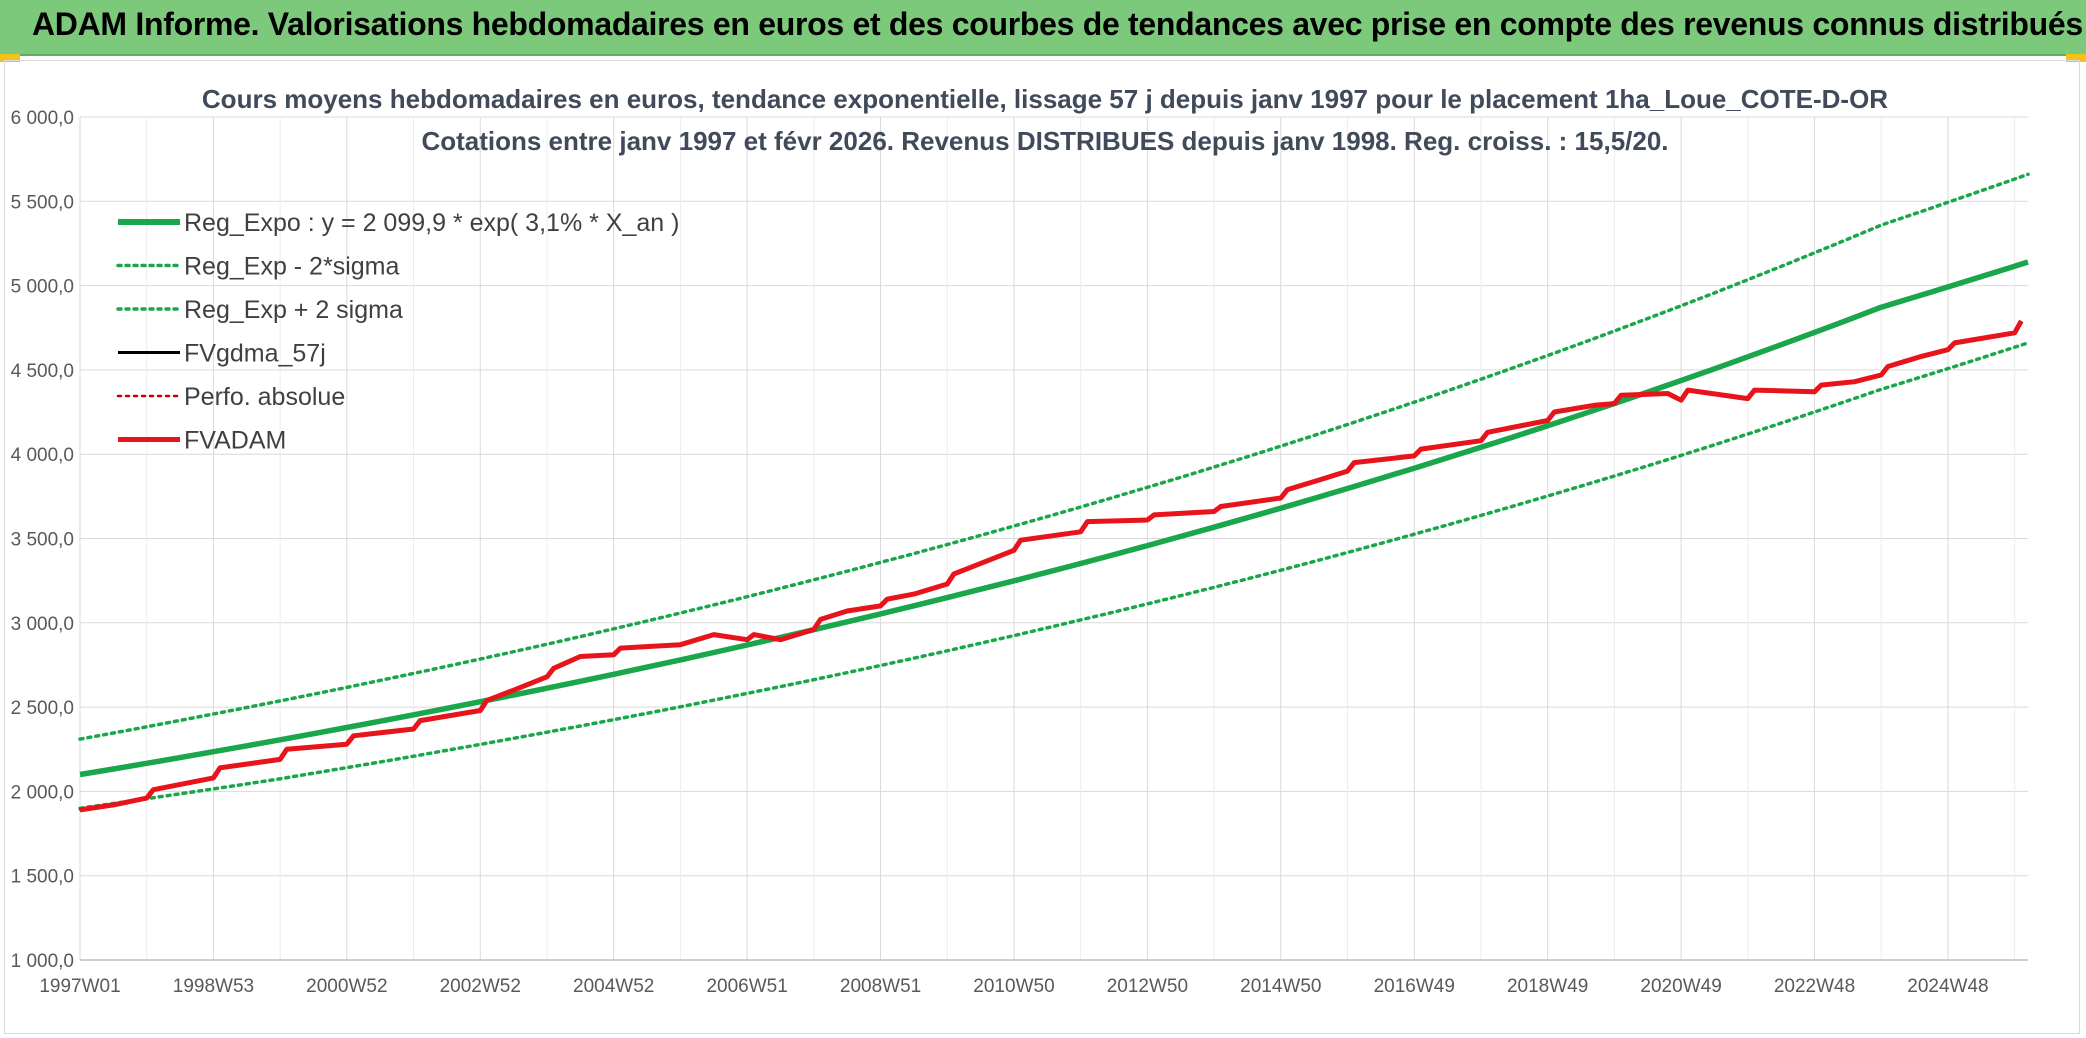 This screenshot has height=1038, width=2086. I want to click on y-tick-label: 3 500,0, so click(42, 540).